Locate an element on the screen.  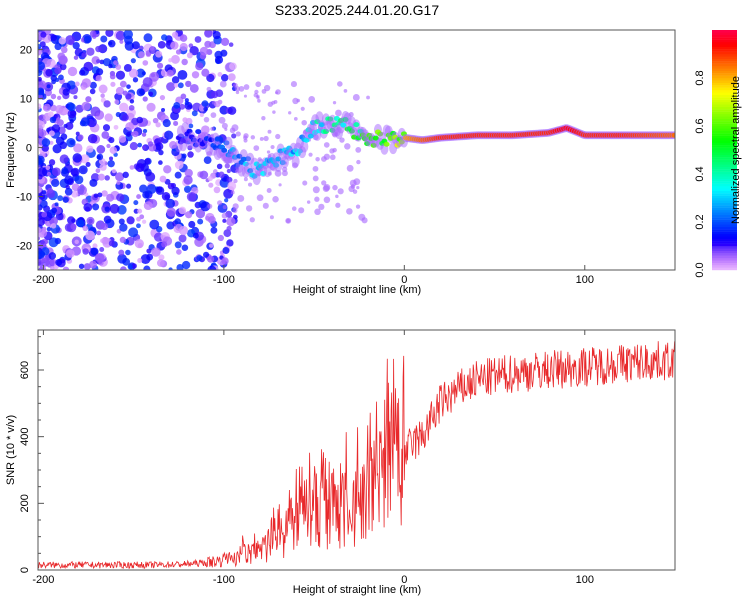
y-tick-label: -10 is located at coordinates (24, 198).